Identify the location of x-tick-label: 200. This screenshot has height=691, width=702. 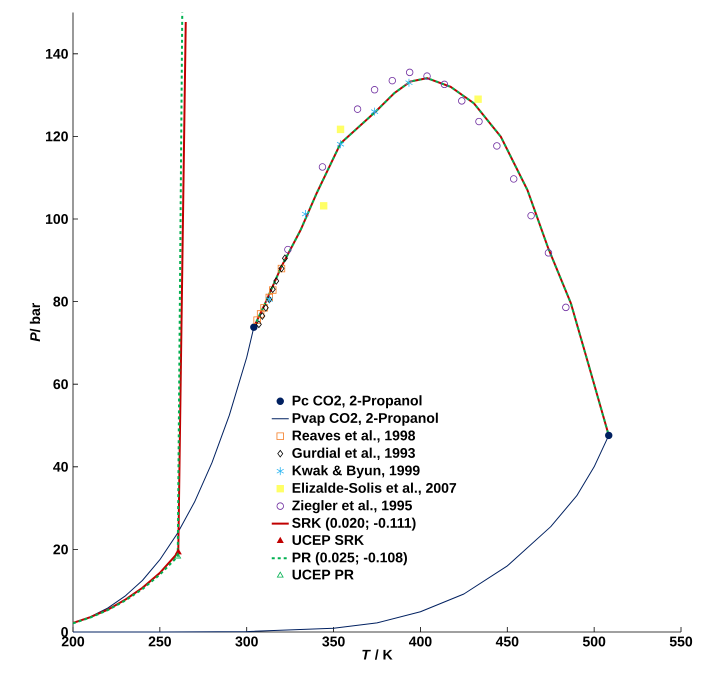
(73, 641).